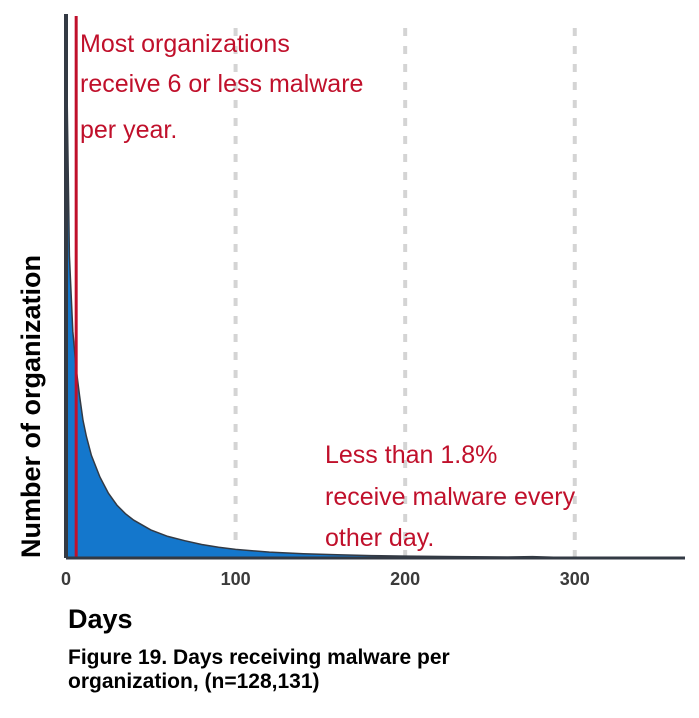 This screenshot has height=718, width=699. Describe the element at coordinates (128, 130) in the screenshot. I see `annotation-top-line-3: per year.` at that location.